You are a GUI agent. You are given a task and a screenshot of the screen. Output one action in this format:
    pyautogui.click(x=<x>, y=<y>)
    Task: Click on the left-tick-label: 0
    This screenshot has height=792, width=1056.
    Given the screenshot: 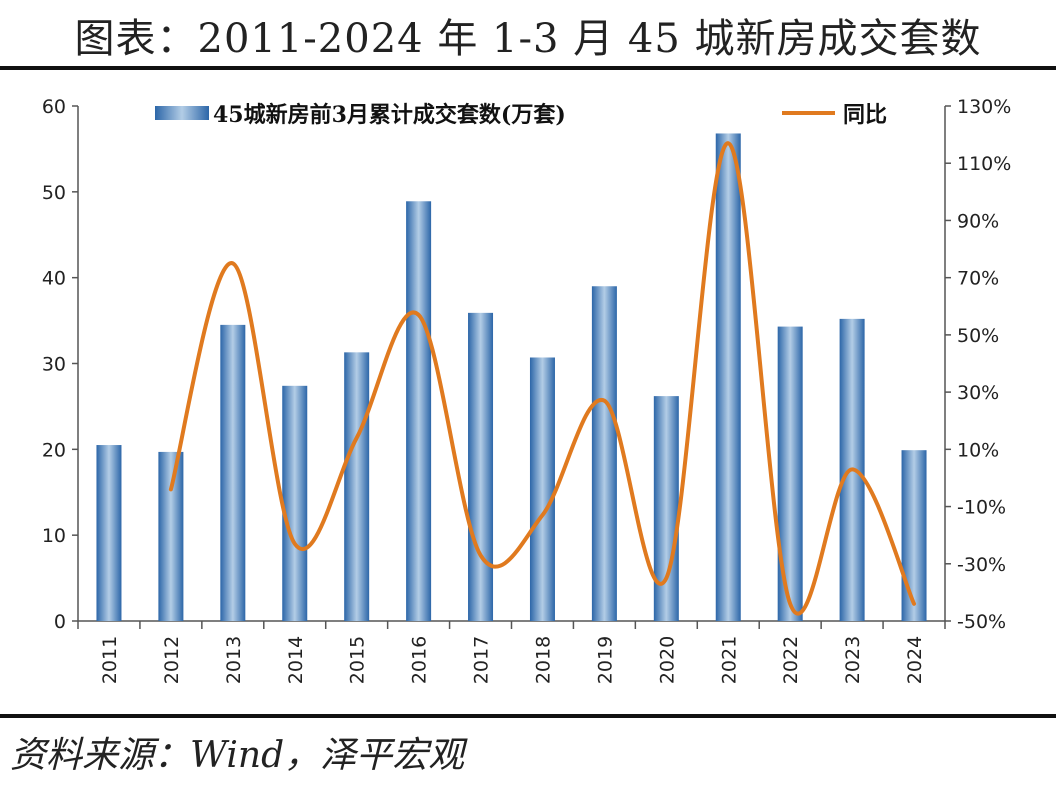 What is the action you would take?
    pyautogui.click(x=60, y=622)
    